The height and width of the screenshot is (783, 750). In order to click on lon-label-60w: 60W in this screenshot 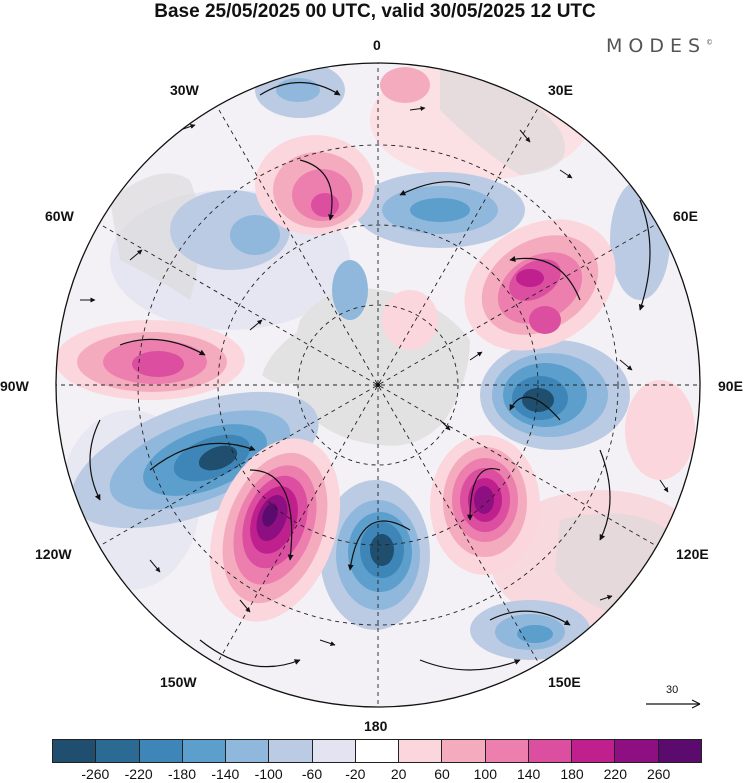, I will do `click(59, 216)`.